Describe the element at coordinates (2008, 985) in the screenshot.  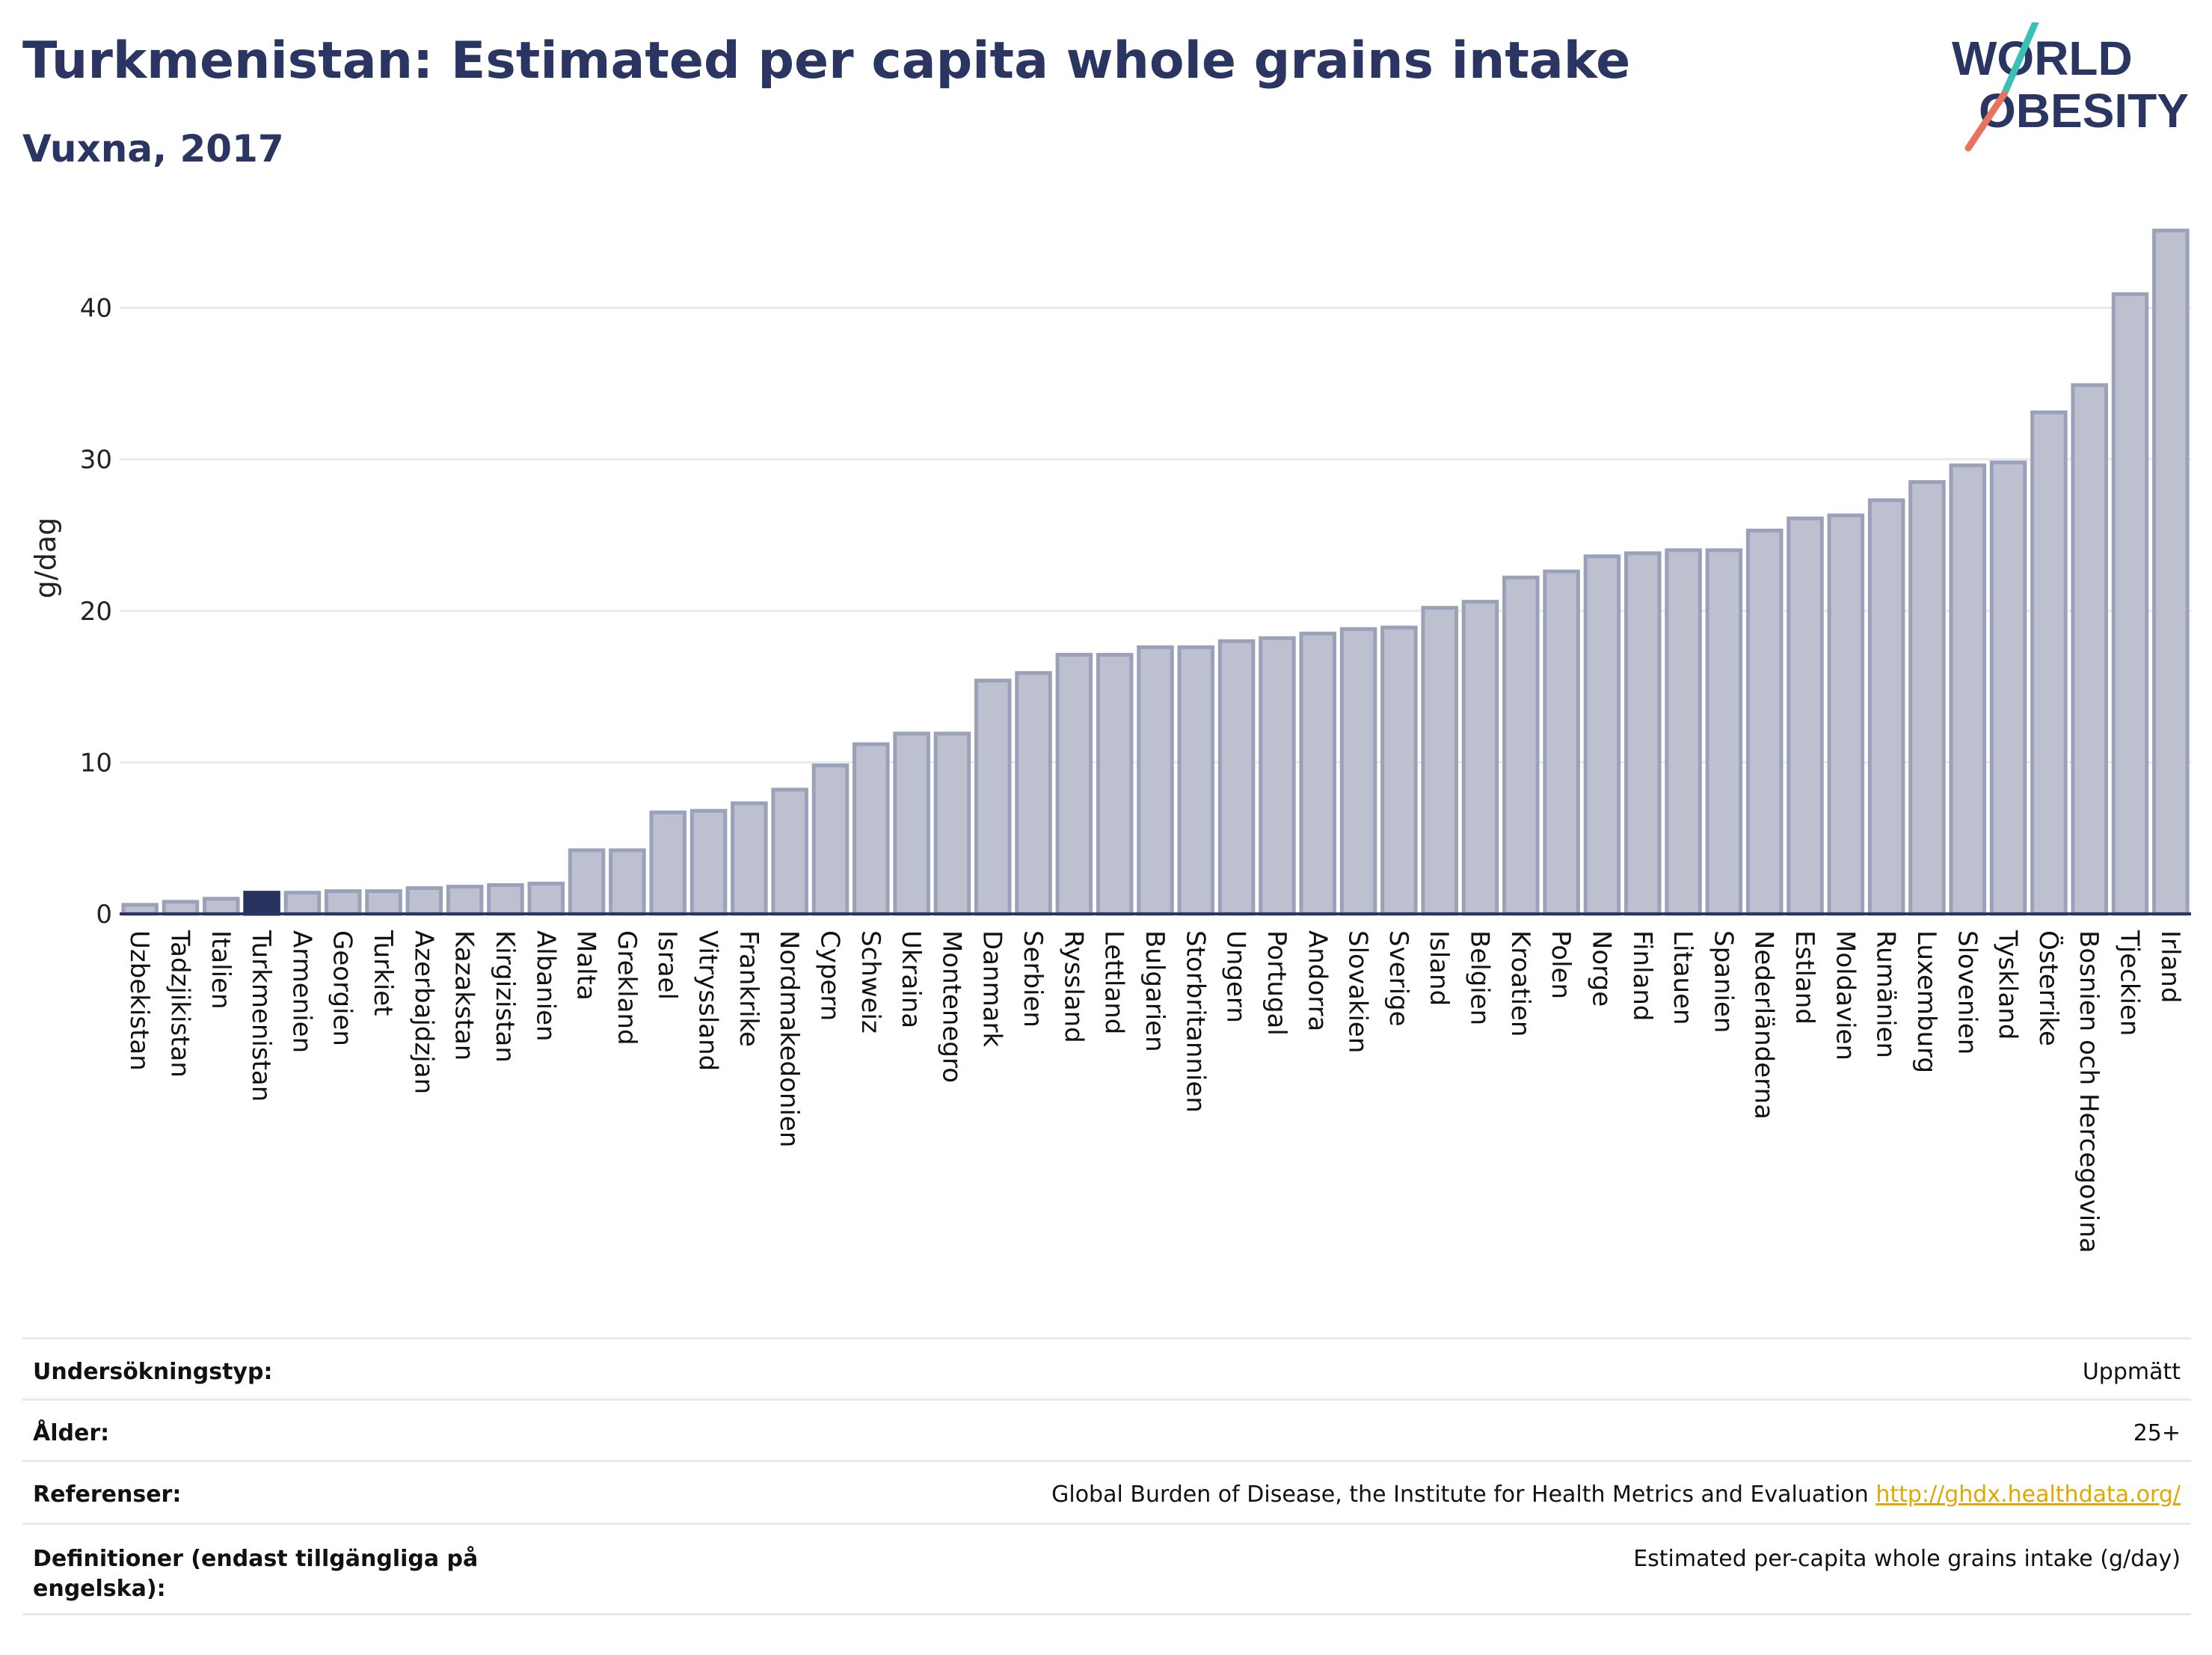
I see `x-tick-label: Tyskland` at that location.